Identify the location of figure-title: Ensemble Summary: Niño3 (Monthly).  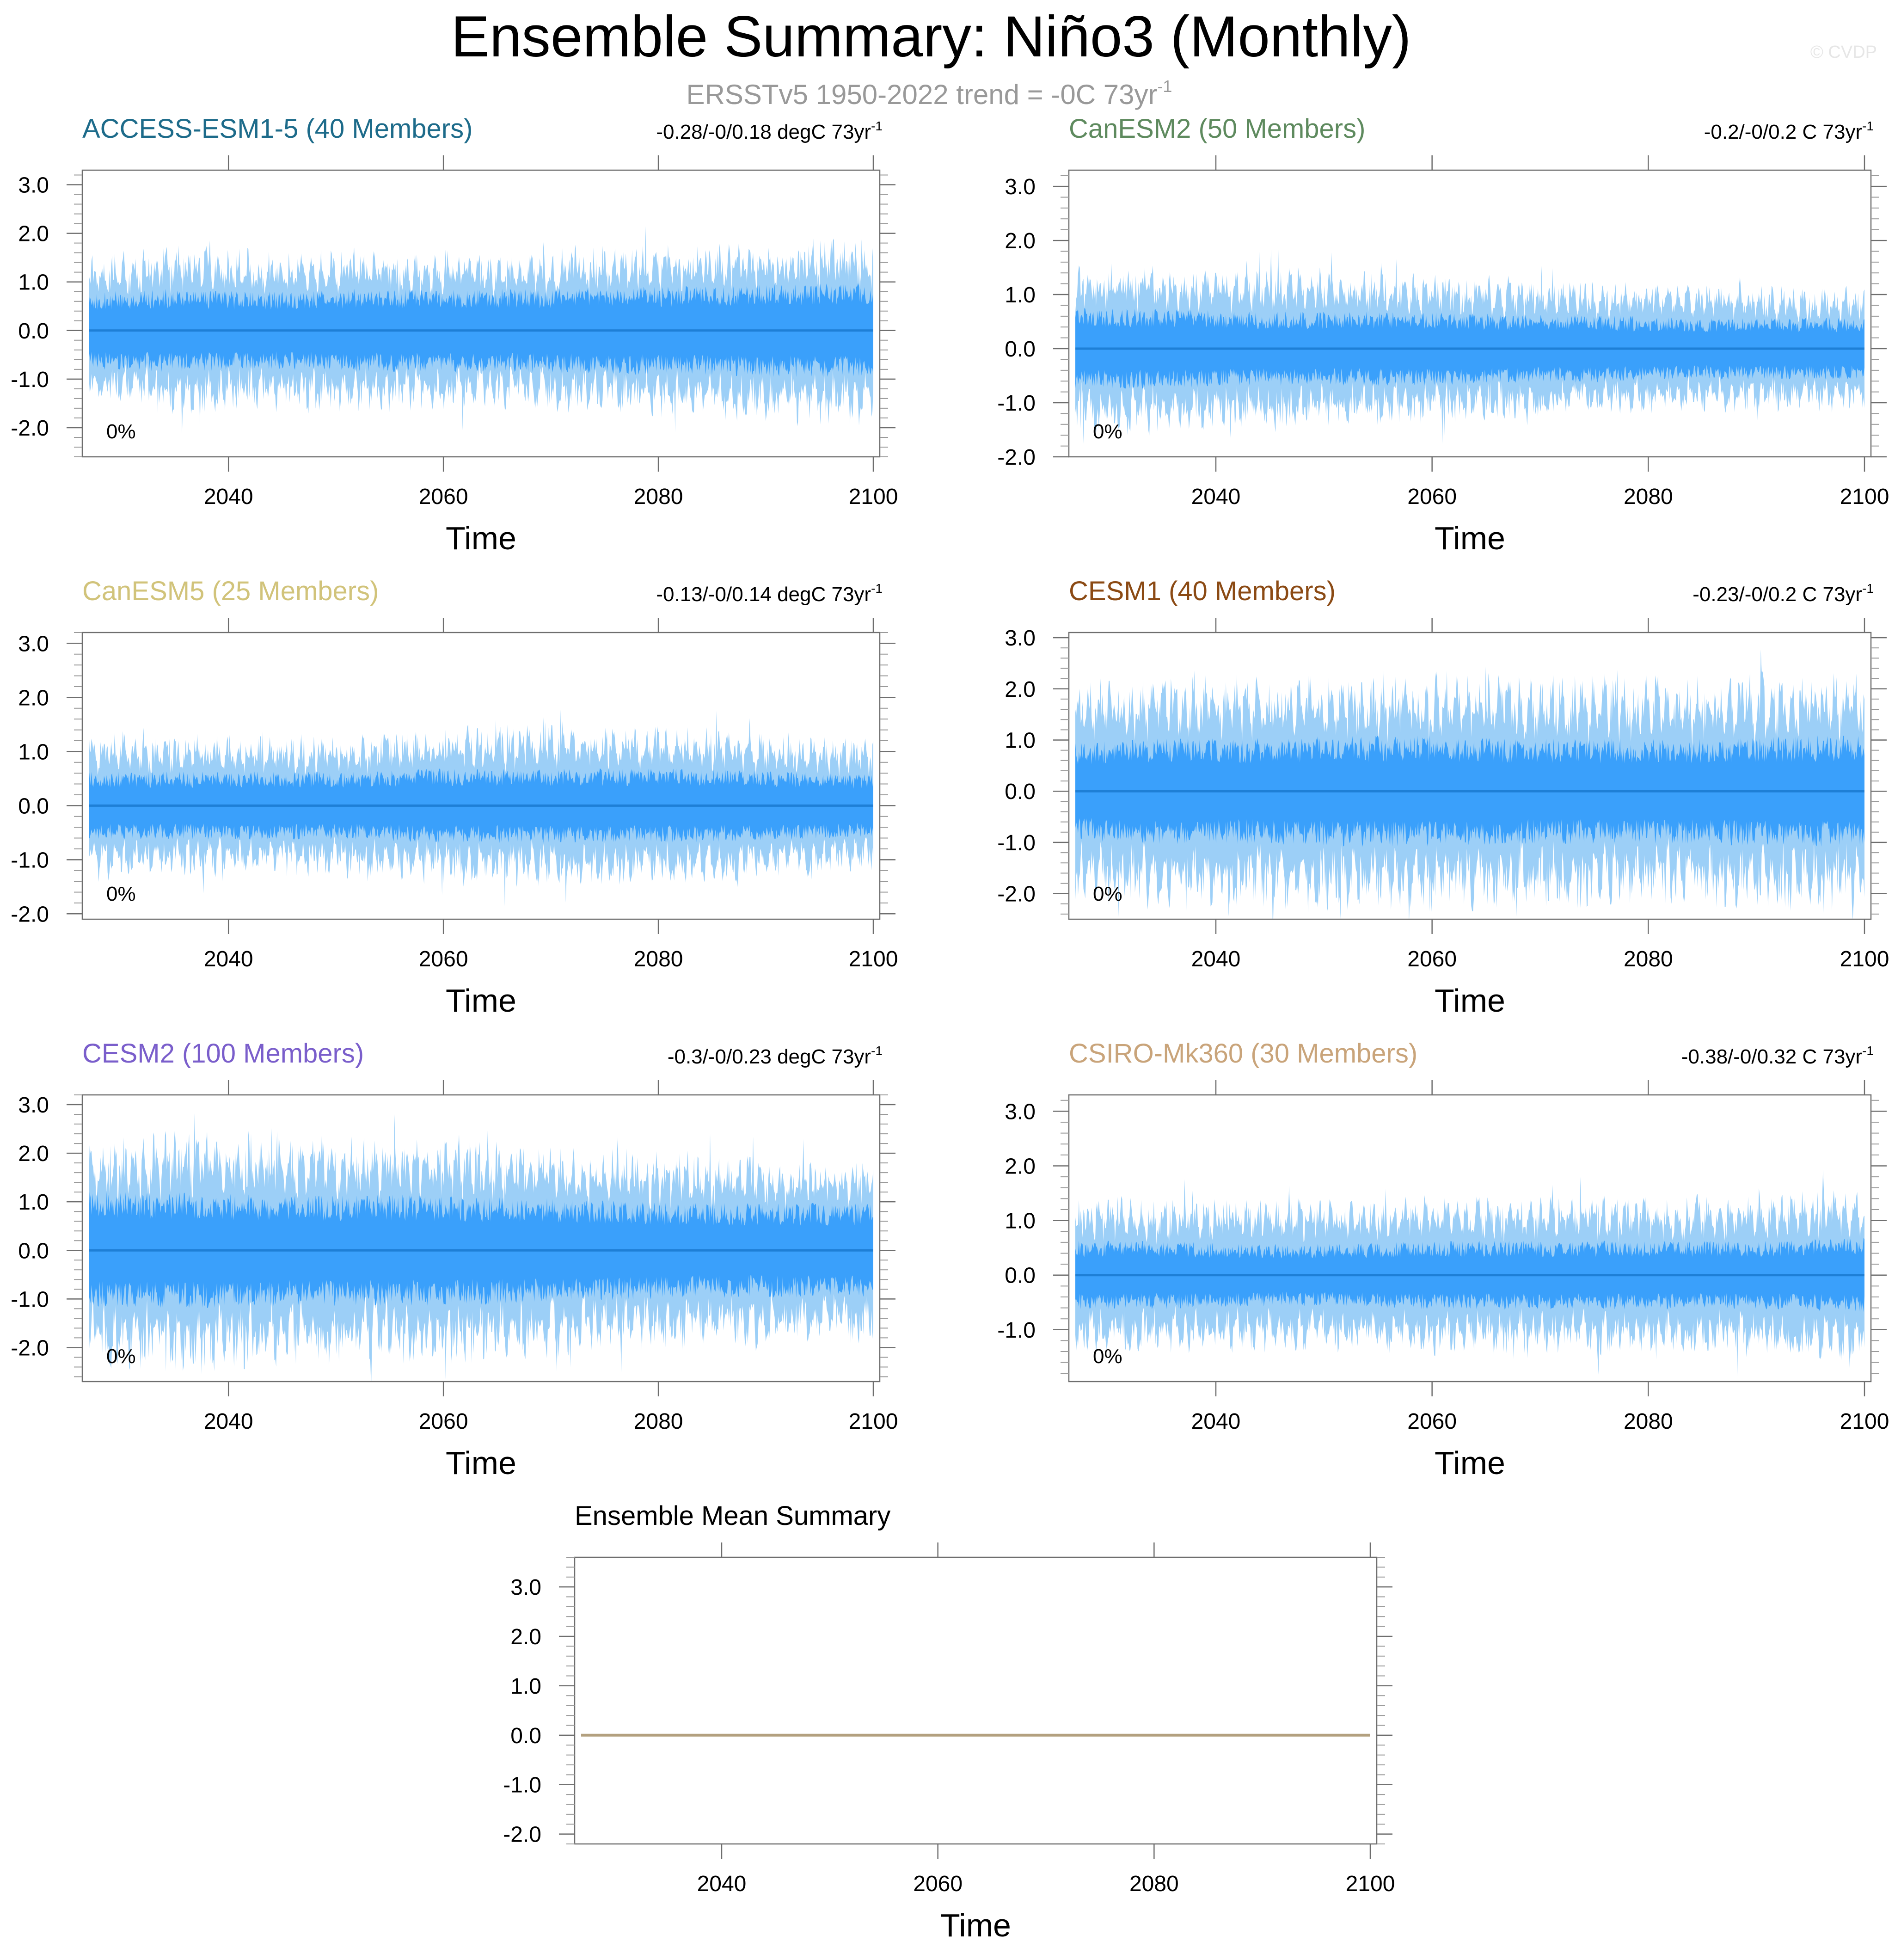
(931, 37).